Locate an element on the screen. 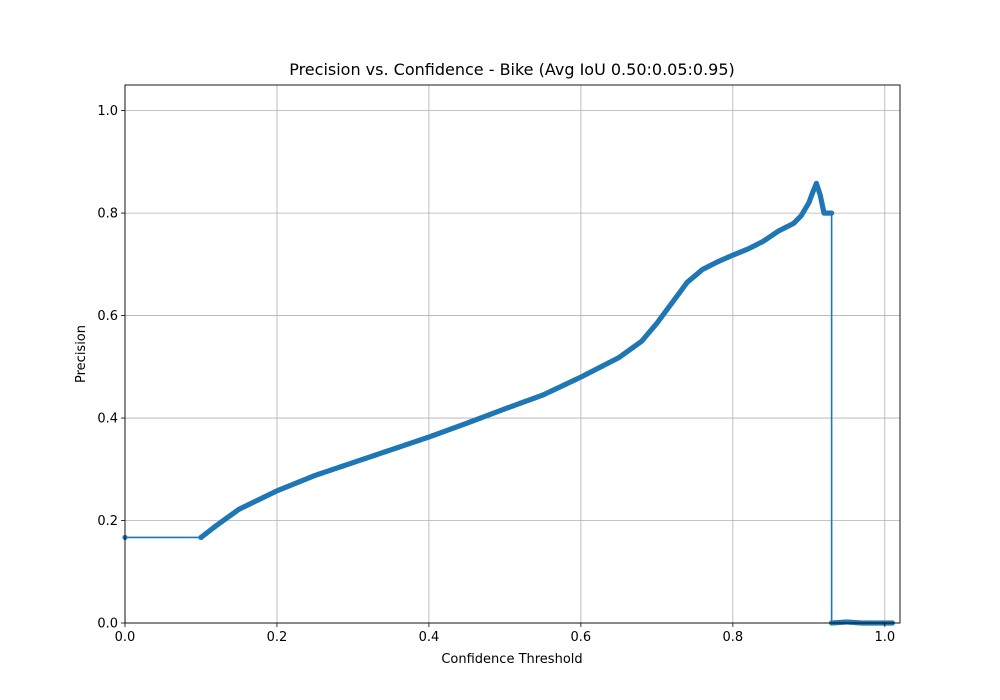 The height and width of the screenshot is (700, 1000). y-tick-label: 1.0 is located at coordinates (107, 111).